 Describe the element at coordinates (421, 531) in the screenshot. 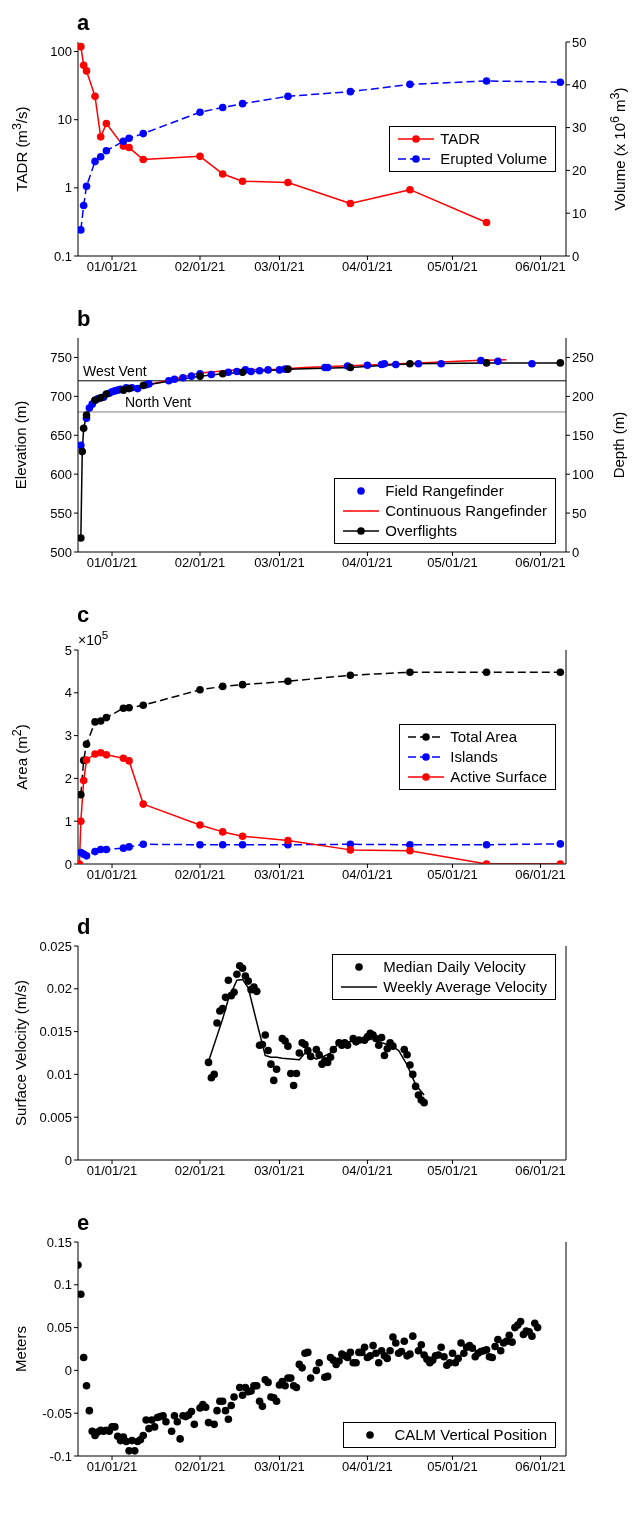

I see `legend-label: Overflights` at that location.